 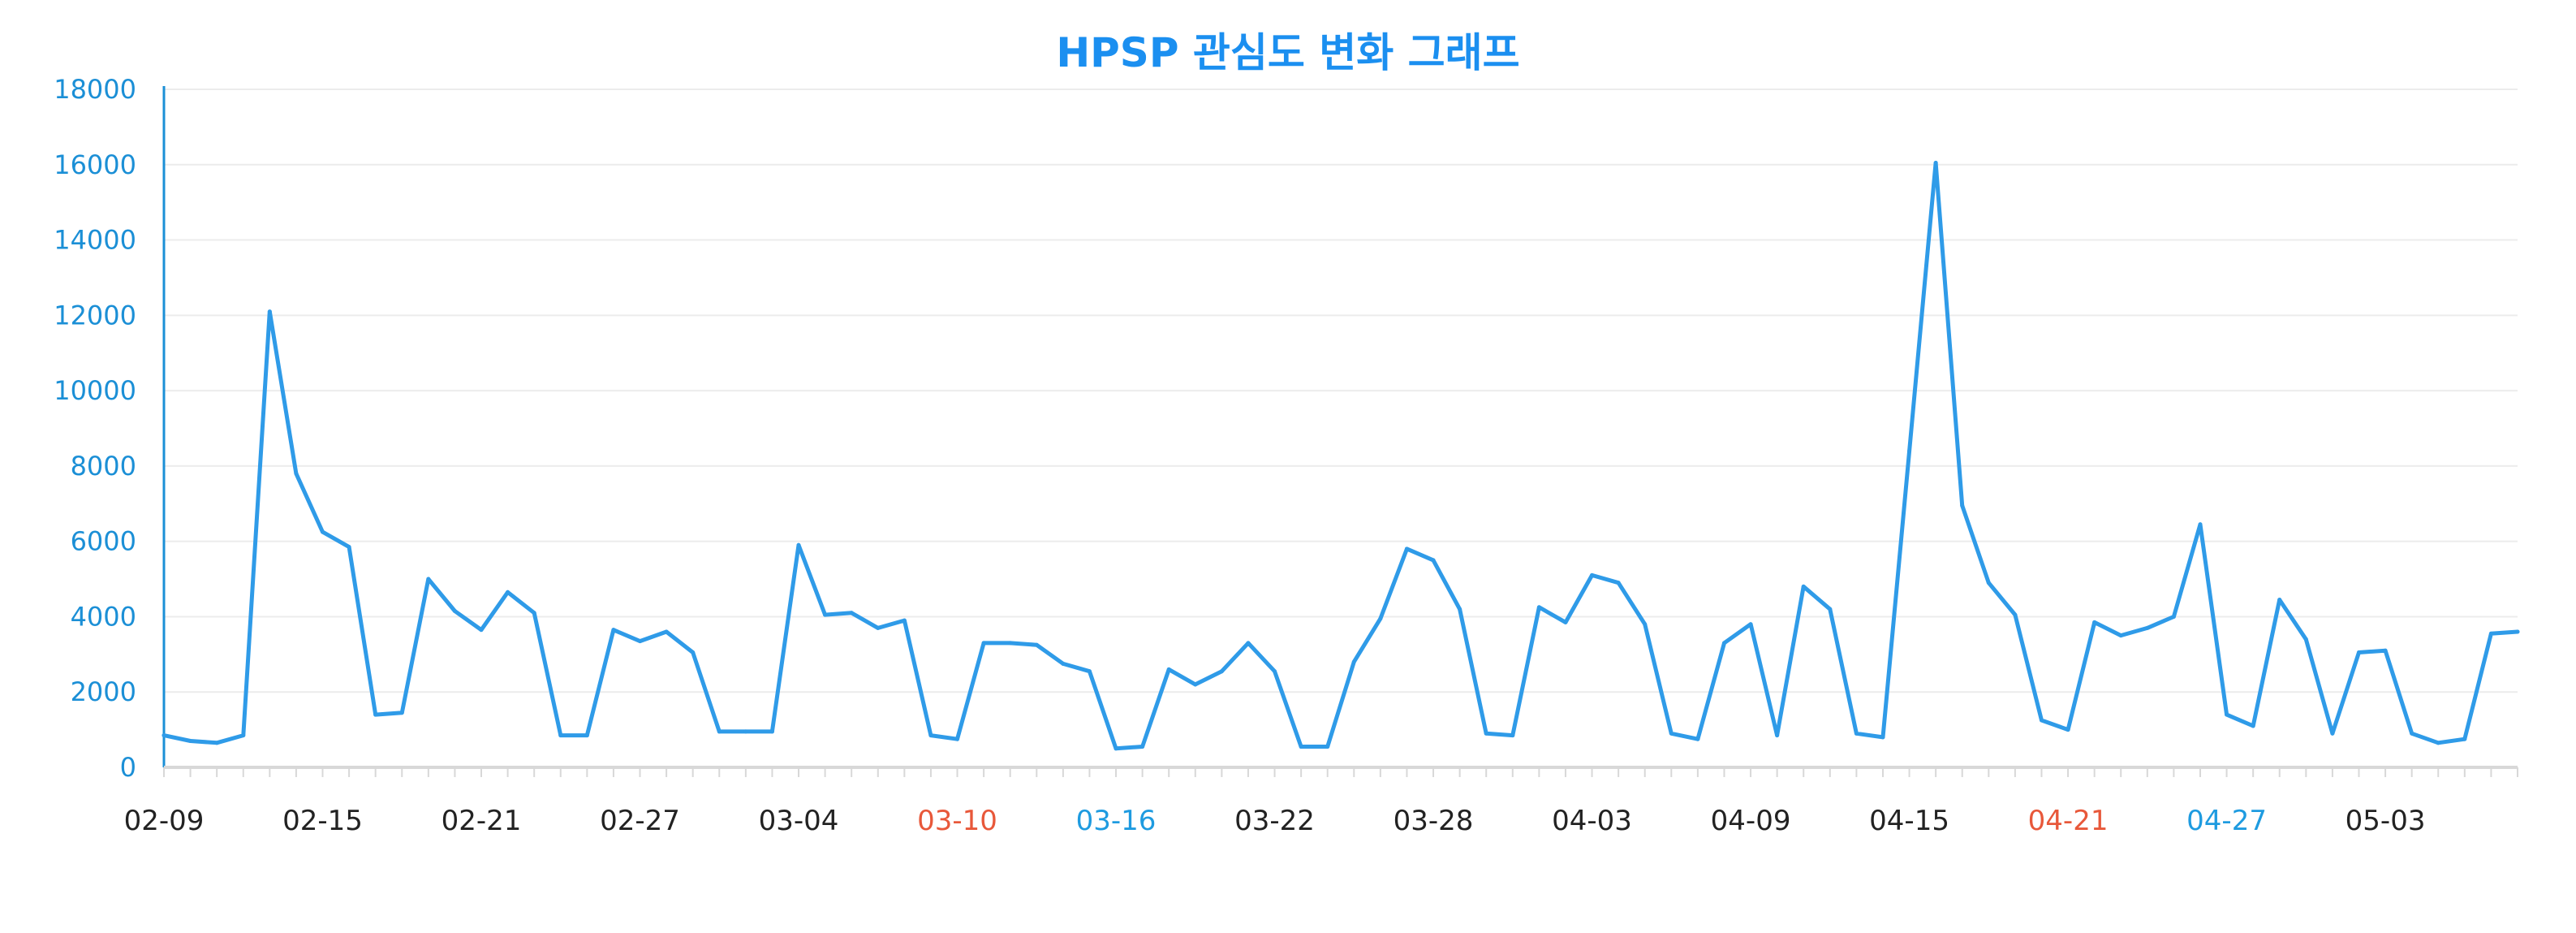 What do you see at coordinates (95, 164) in the screenshot?
I see `y-tick-label: 16000` at bounding box center [95, 164].